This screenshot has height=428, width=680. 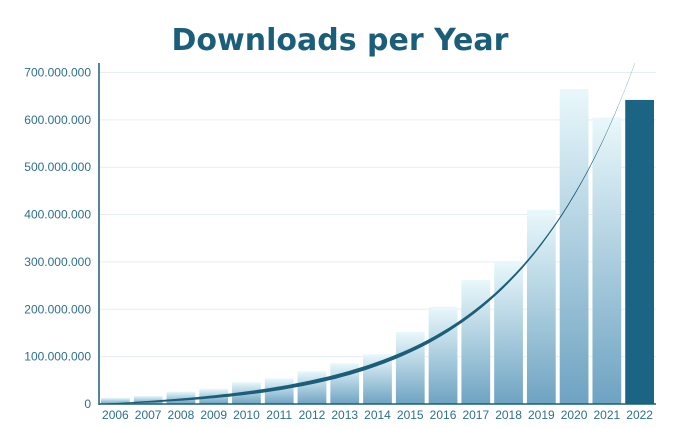 I want to click on x-tick-label: 2009, so click(x=213, y=415).